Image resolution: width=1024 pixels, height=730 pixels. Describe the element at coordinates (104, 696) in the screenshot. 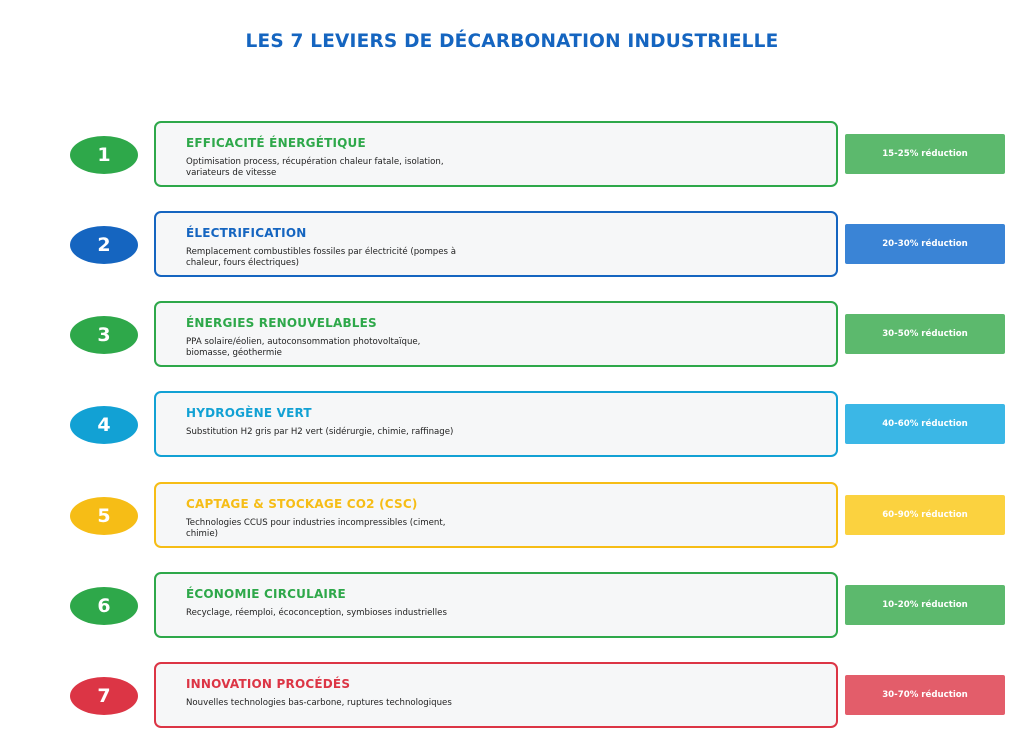

I see `lever-number-badge: 7` at that location.